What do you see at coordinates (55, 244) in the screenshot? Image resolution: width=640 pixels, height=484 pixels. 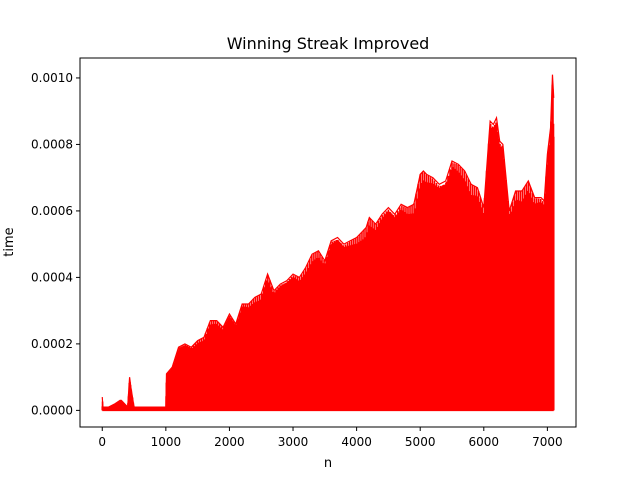 I see `y-axis: 0.0000 0.0002 0.0004 0.0006 0.0008 0.0010` at bounding box center [55, 244].